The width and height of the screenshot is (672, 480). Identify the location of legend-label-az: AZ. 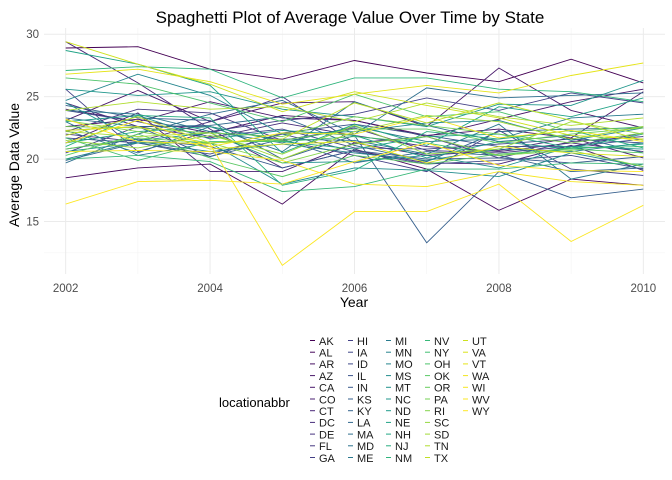
(326, 377).